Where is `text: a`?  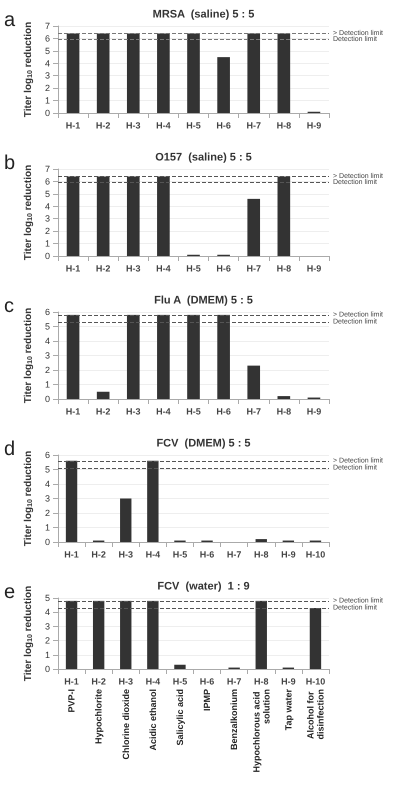 text: a is located at coordinates (10, 20).